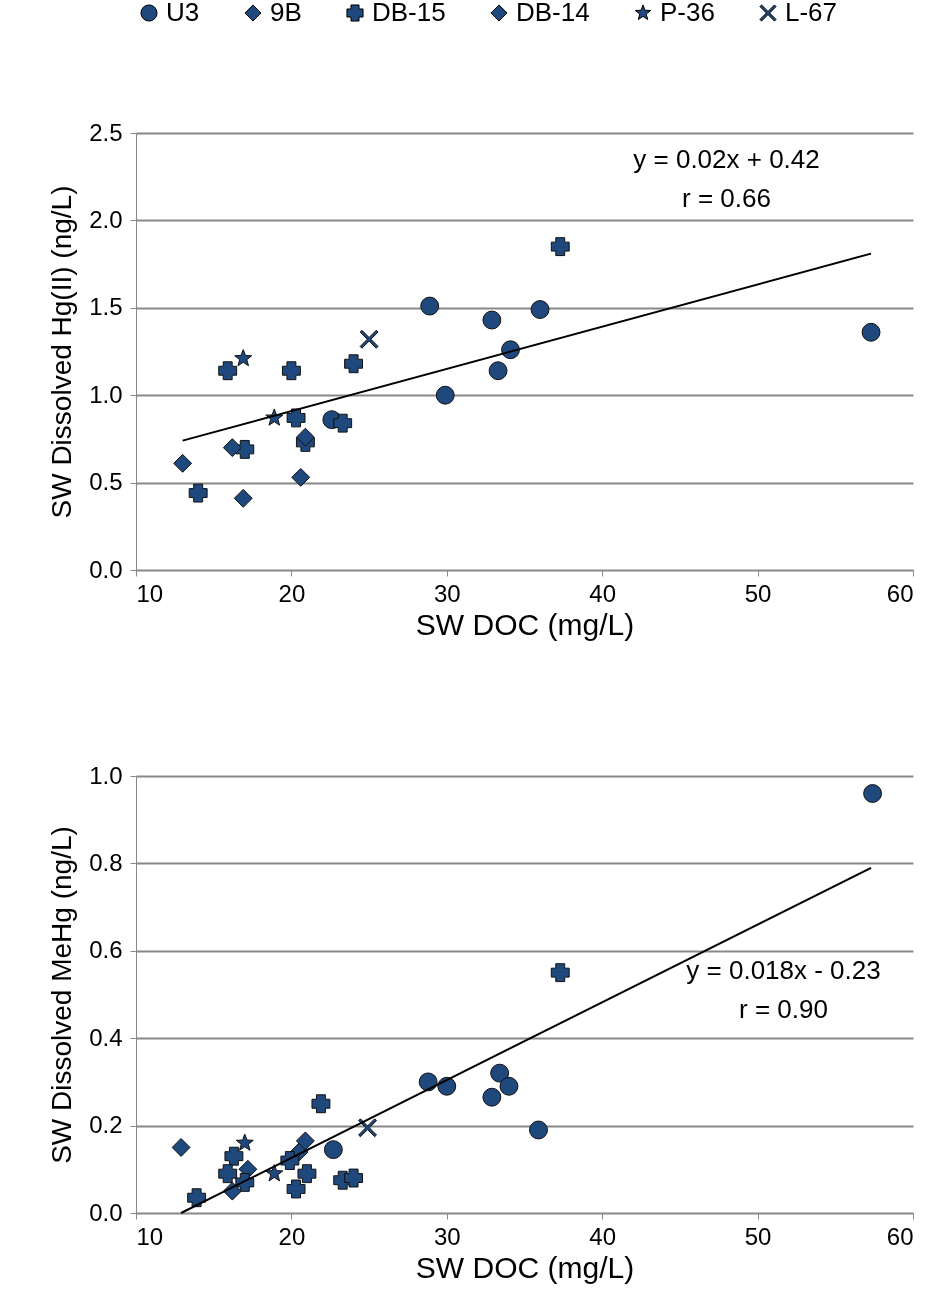 The width and height of the screenshot is (933, 1303). I want to click on legend-label: P-36, so click(687, 13).